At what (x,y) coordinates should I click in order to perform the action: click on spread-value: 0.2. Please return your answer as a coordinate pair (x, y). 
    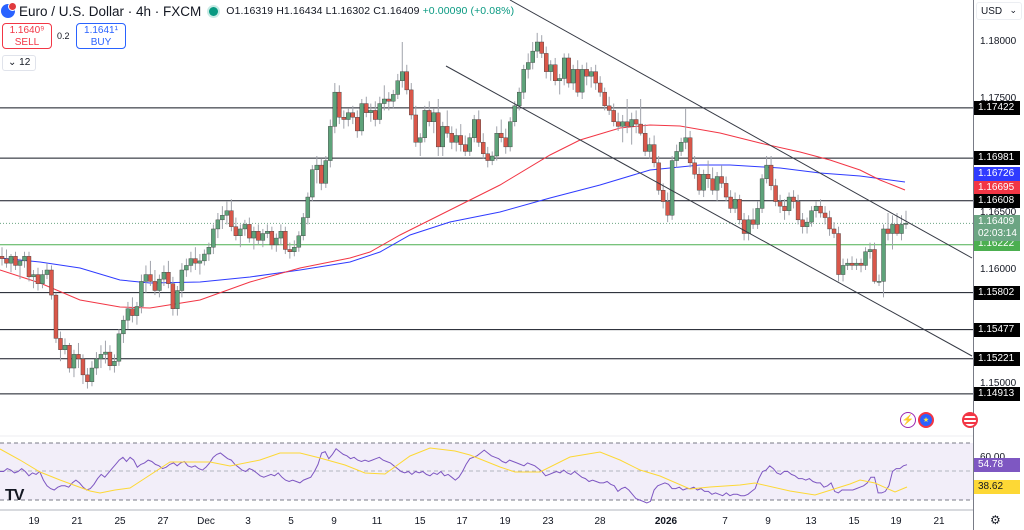
    Looking at the image, I should click on (63, 36).